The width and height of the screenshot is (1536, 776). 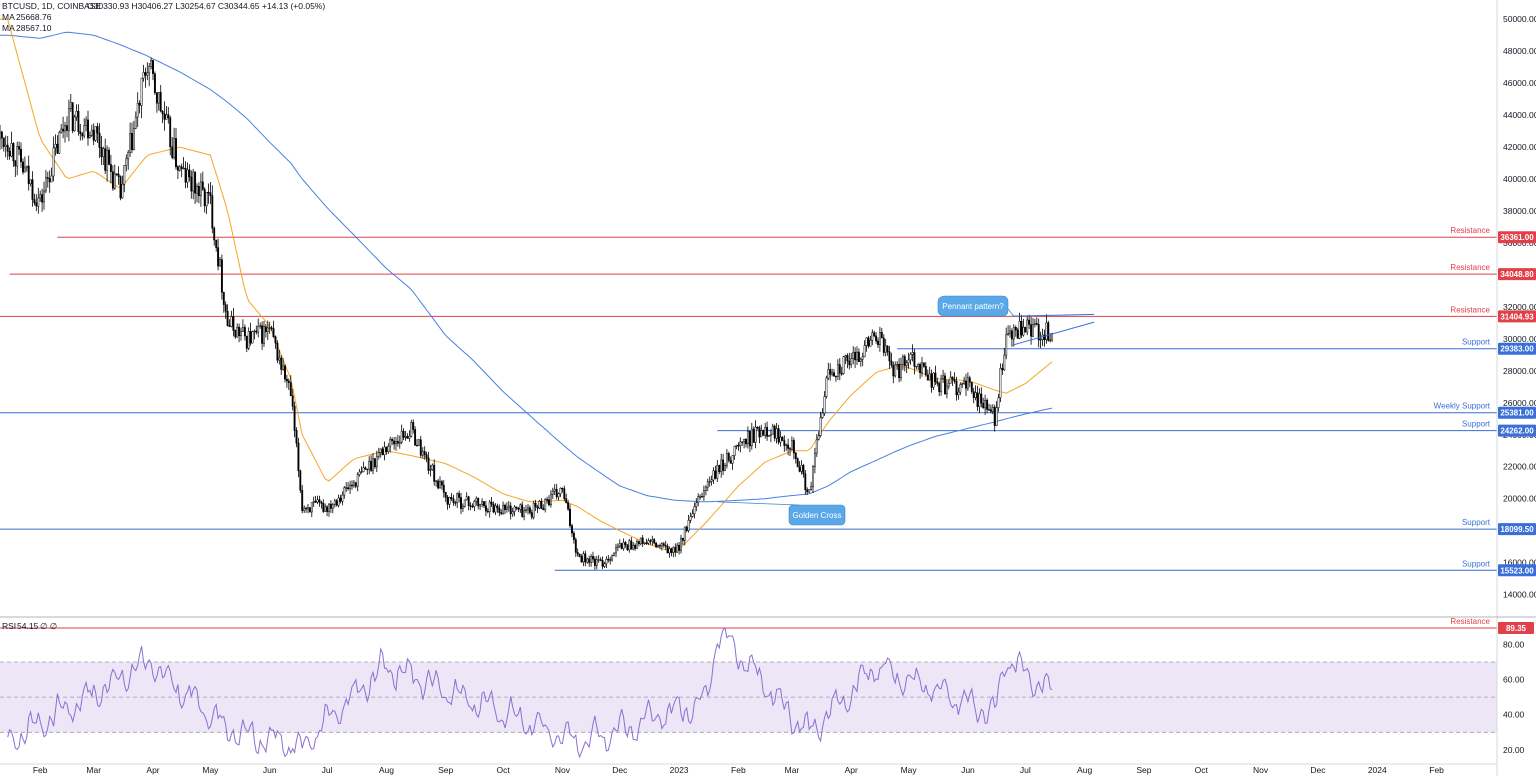 I want to click on golden-cross-label: Golden Cross, so click(x=817, y=515).